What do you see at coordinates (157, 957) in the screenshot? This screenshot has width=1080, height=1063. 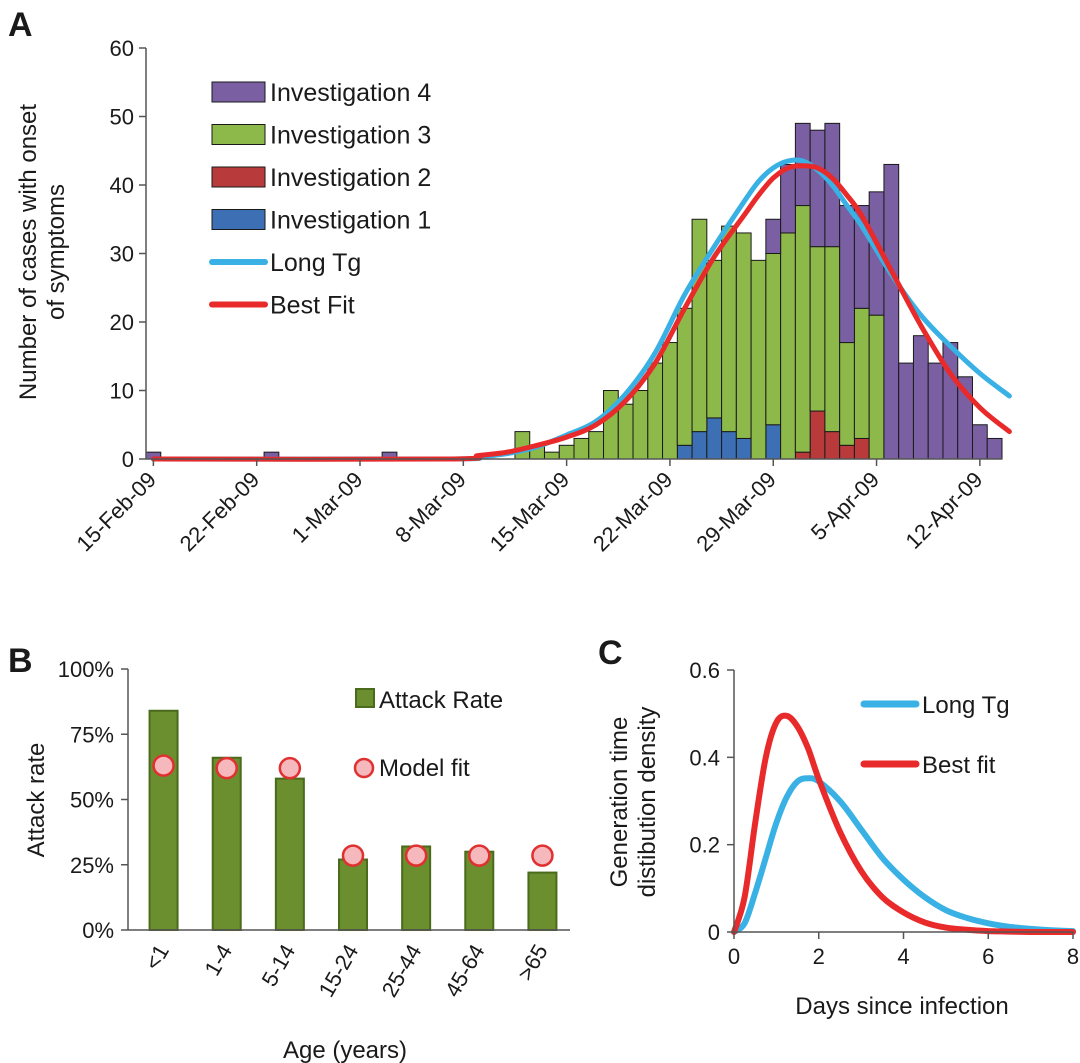 I see `x-category-label: <1` at bounding box center [157, 957].